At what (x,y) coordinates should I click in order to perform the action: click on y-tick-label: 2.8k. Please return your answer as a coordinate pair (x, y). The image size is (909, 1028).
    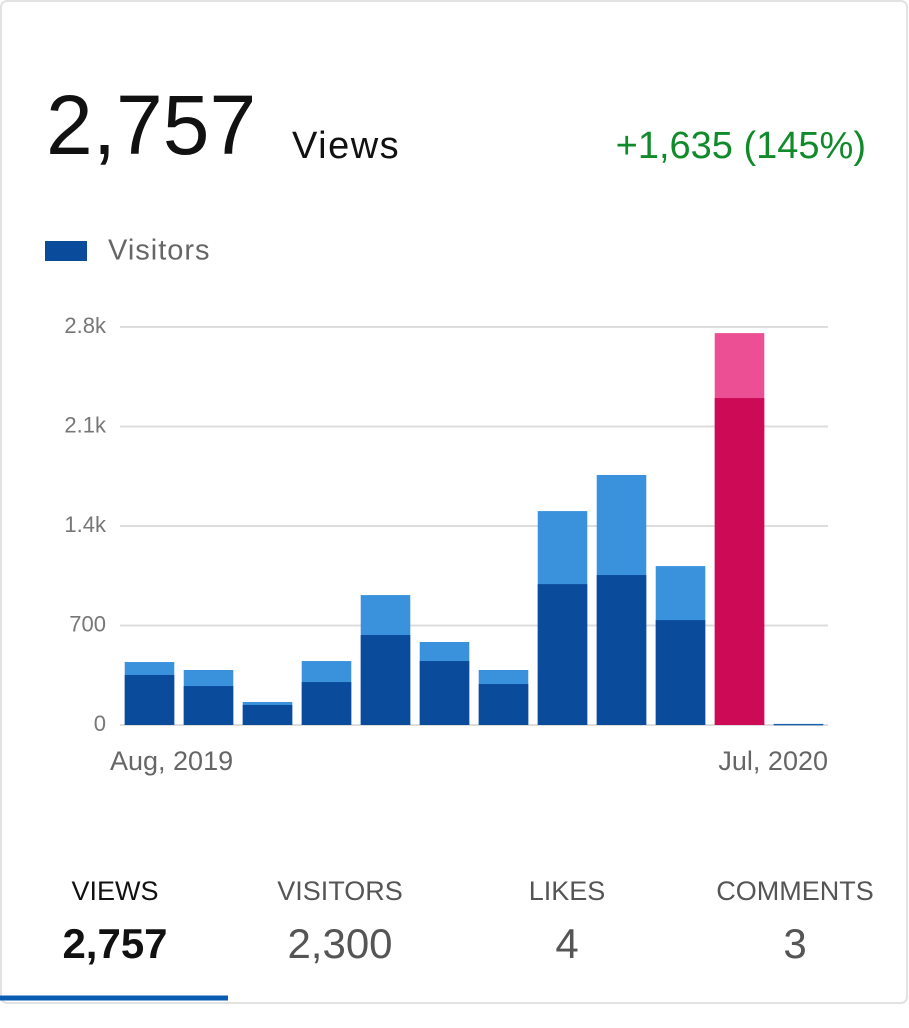
    Looking at the image, I should click on (85, 325).